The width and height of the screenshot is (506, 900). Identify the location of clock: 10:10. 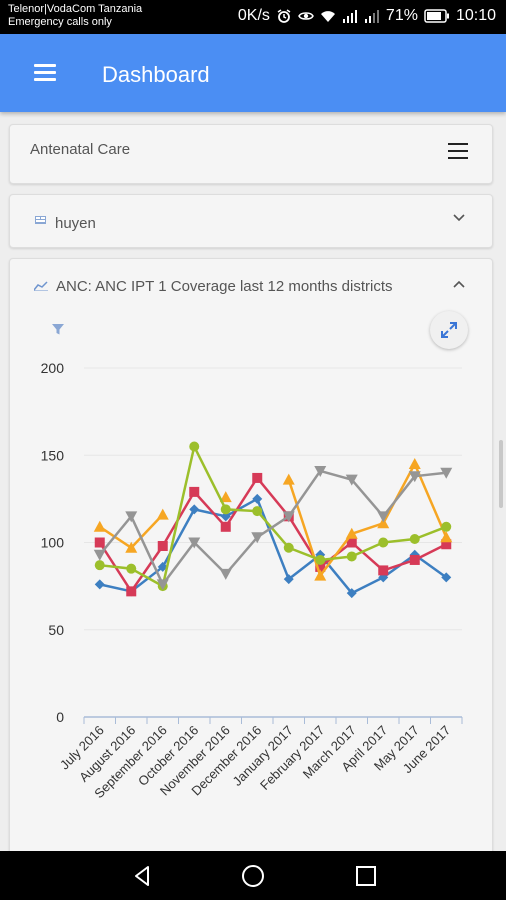
(475, 15).